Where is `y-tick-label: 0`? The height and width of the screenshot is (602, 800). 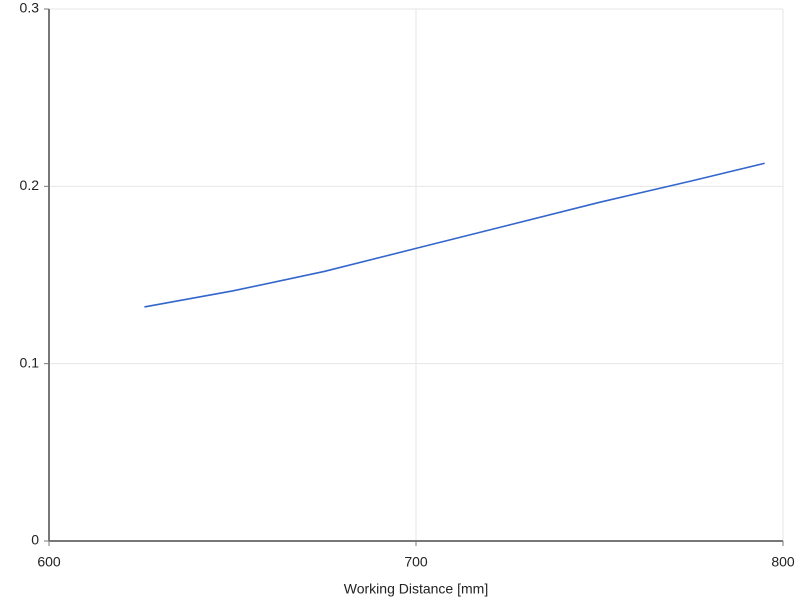 y-tick-label: 0 is located at coordinates (35, 540).